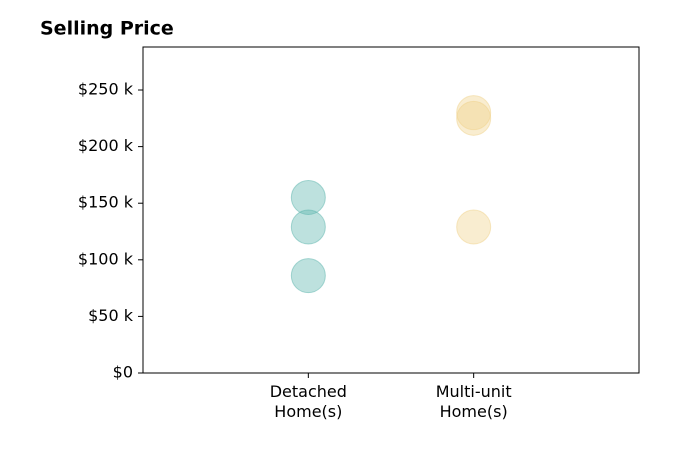 The image size is (679, 462). Describe the element at coordinates (308, 401) in the screenshot. I see `x-tick-label: Detached Home(s)` at that location.